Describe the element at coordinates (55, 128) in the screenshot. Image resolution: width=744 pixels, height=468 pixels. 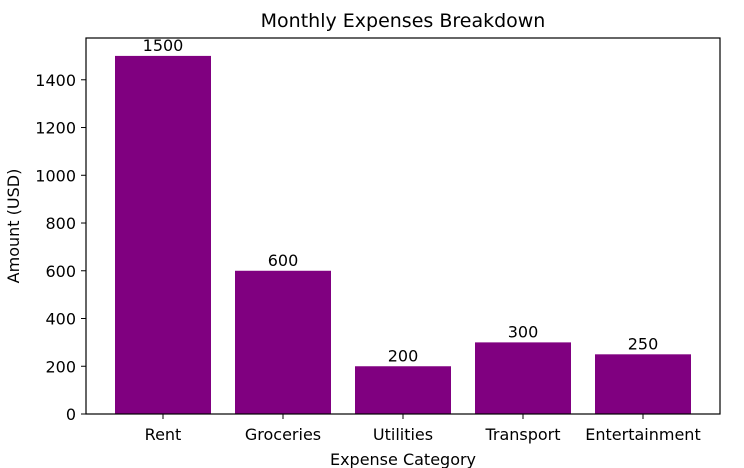
I see `y-tick-label: 1200` at that location.